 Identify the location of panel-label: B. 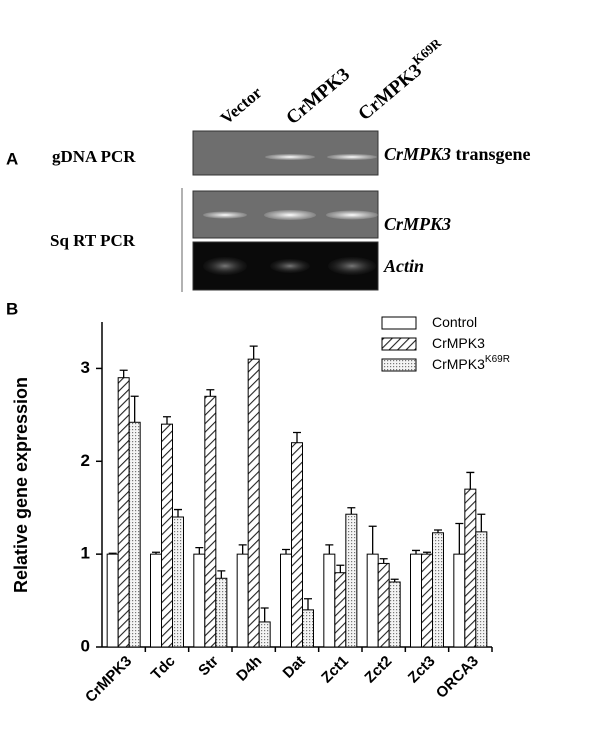
(12, 308).